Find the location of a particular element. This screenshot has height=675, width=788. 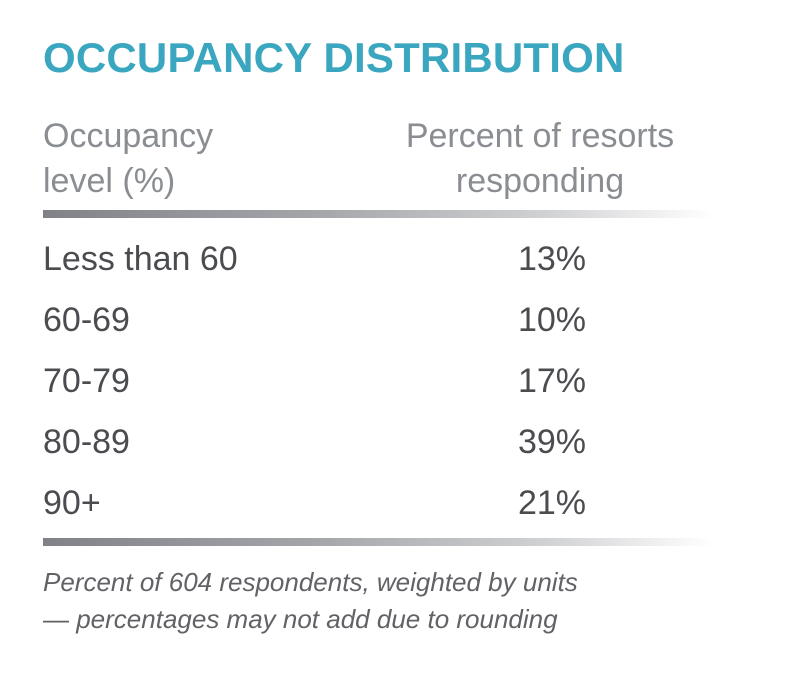

occupancy-level-cell: 60-69 is located at coordinates (86, 320).